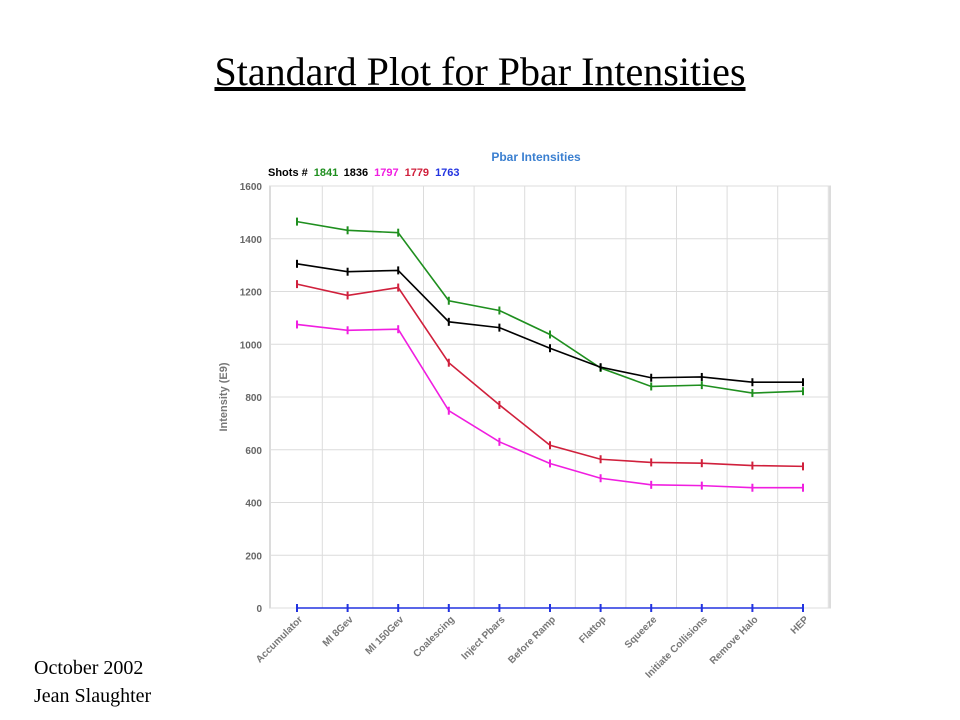  What do you see at coordinates (385, 635) in the screenshot?
I see `x-tick-label: MI 150Gev` at bounding box center [385, 635].